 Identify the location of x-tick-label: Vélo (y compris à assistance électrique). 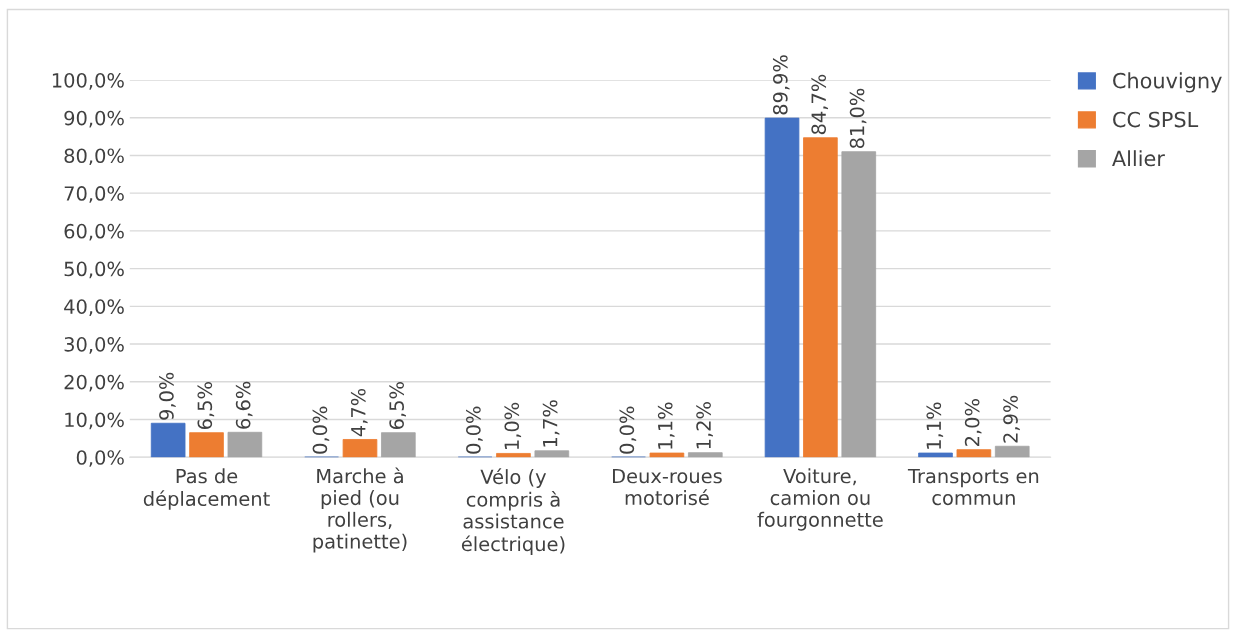
(513, 512).